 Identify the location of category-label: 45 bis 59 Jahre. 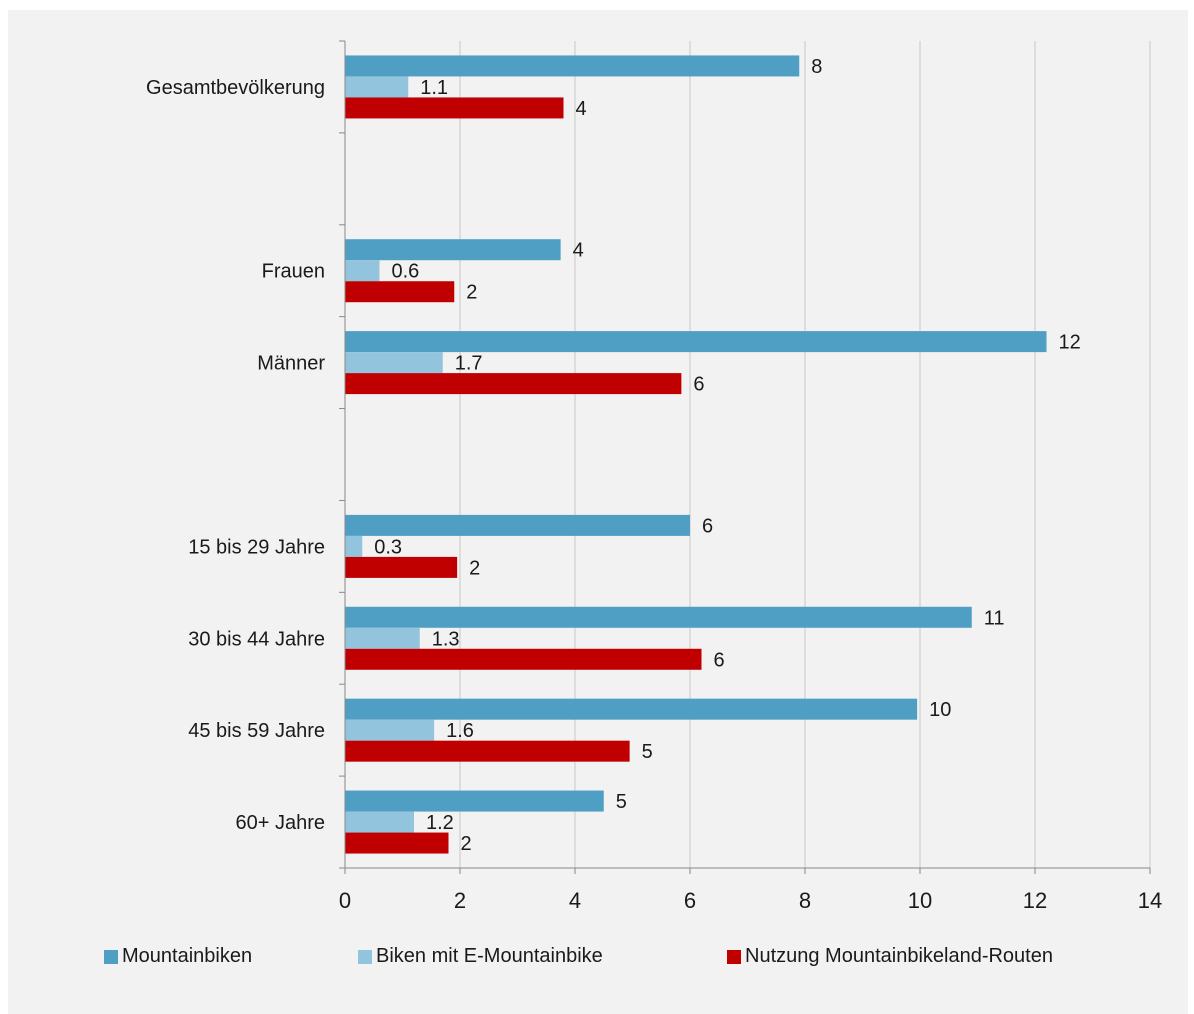
(256, 731).